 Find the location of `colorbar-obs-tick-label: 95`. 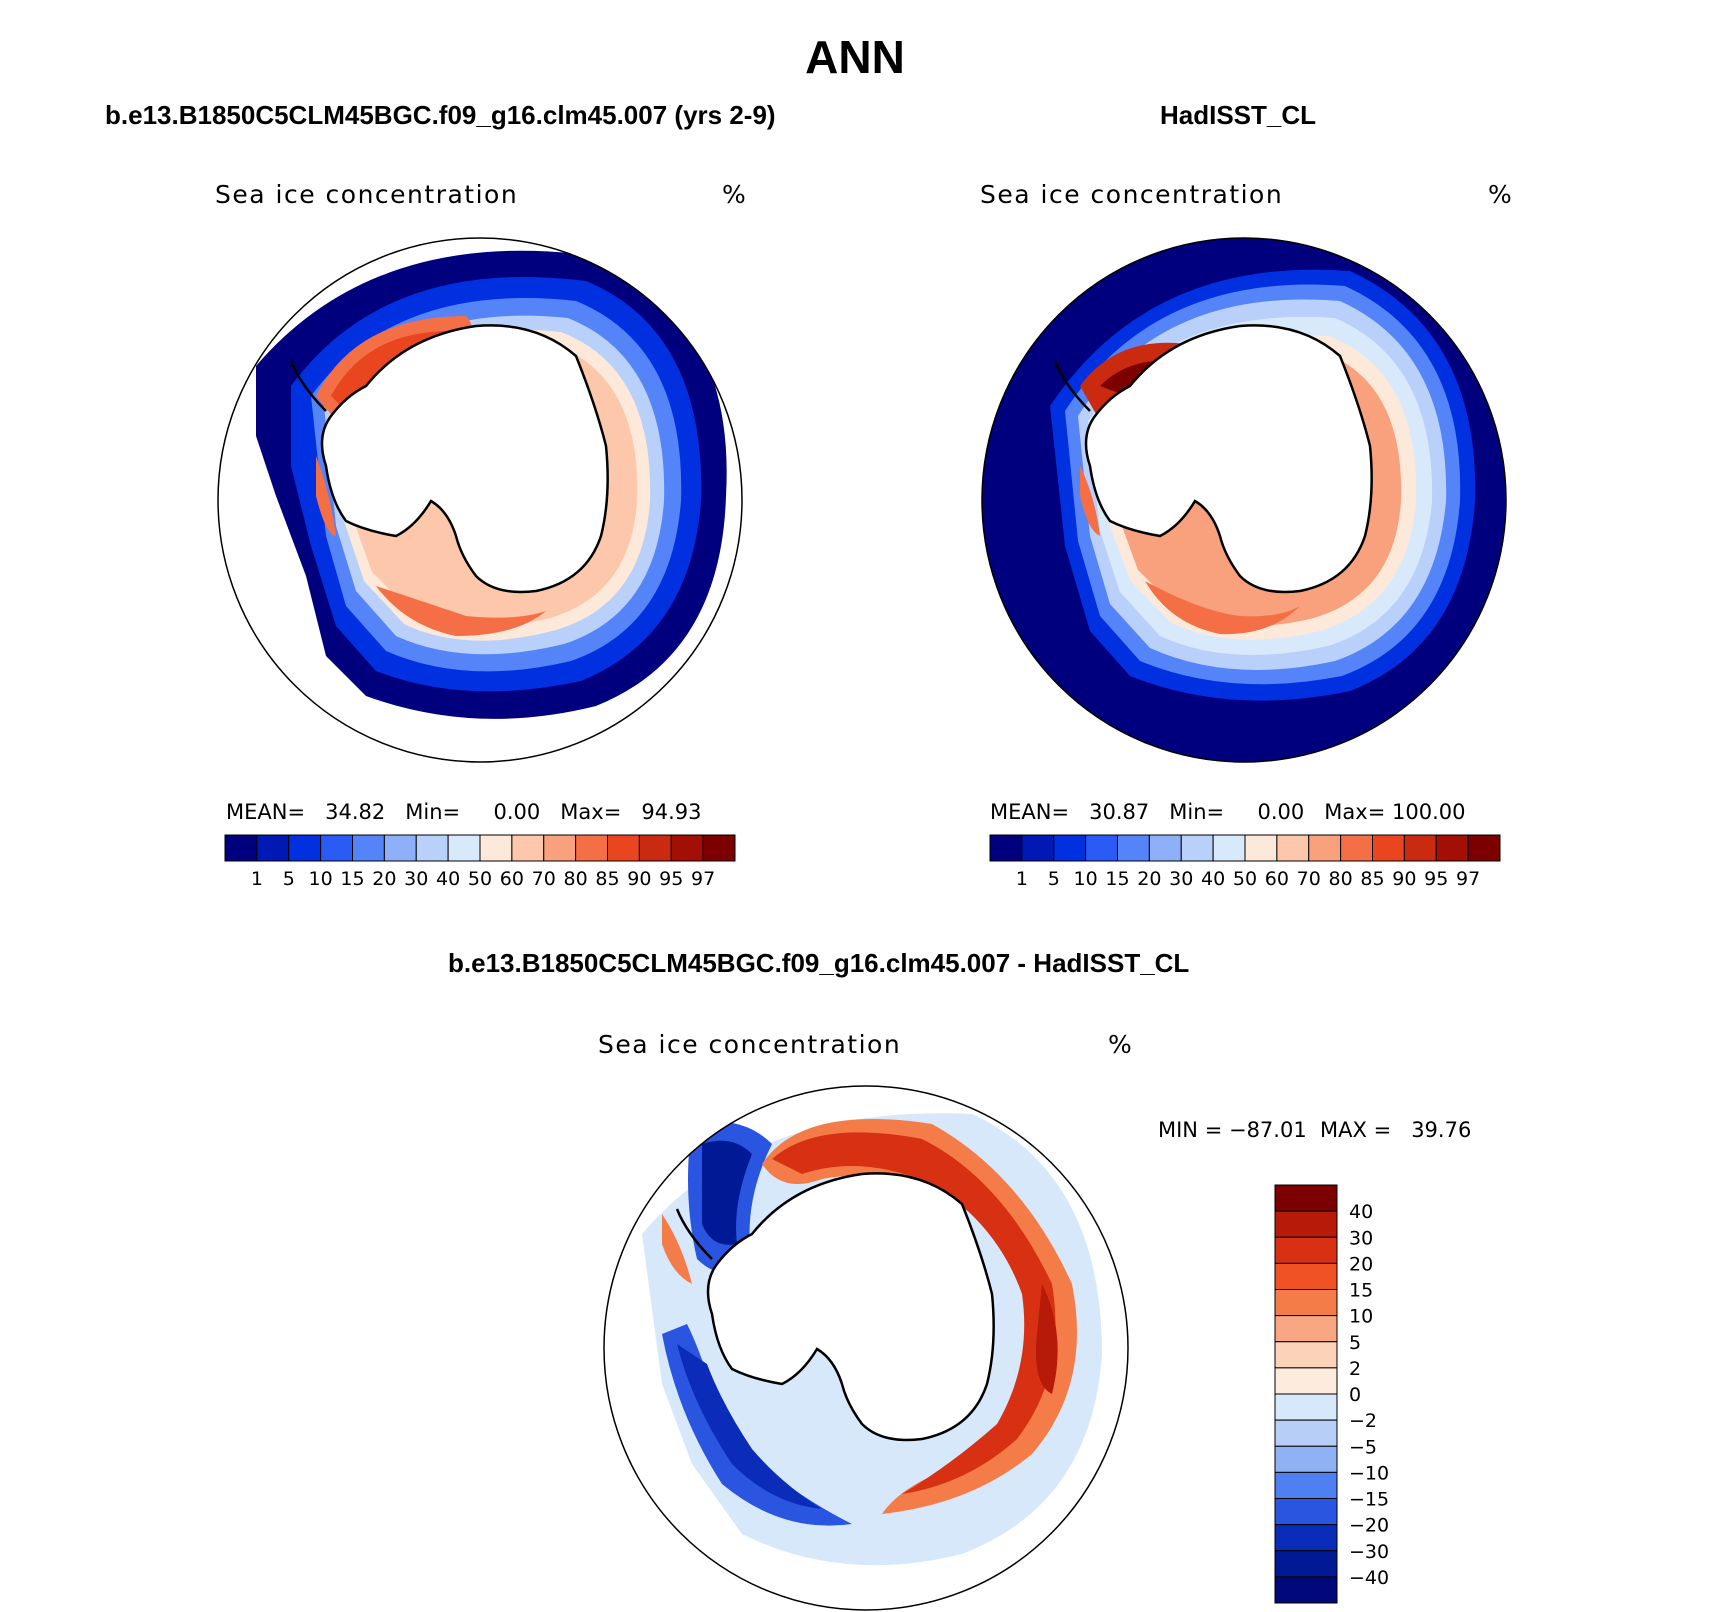

colorbar-obs-tick-label: 95 is located at coordinates (1436, 879).